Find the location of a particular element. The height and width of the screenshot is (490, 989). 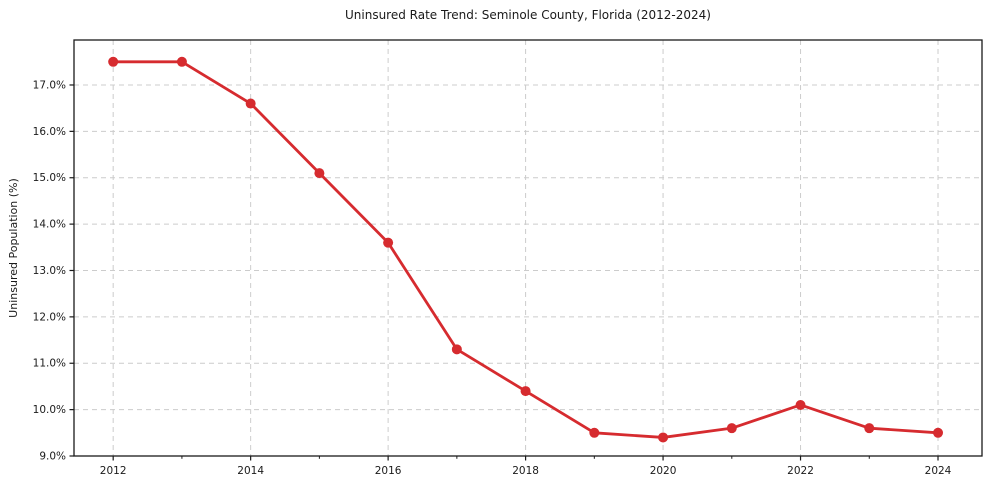

y-tick-label: 15.0% is located at coordinates (49, 178).